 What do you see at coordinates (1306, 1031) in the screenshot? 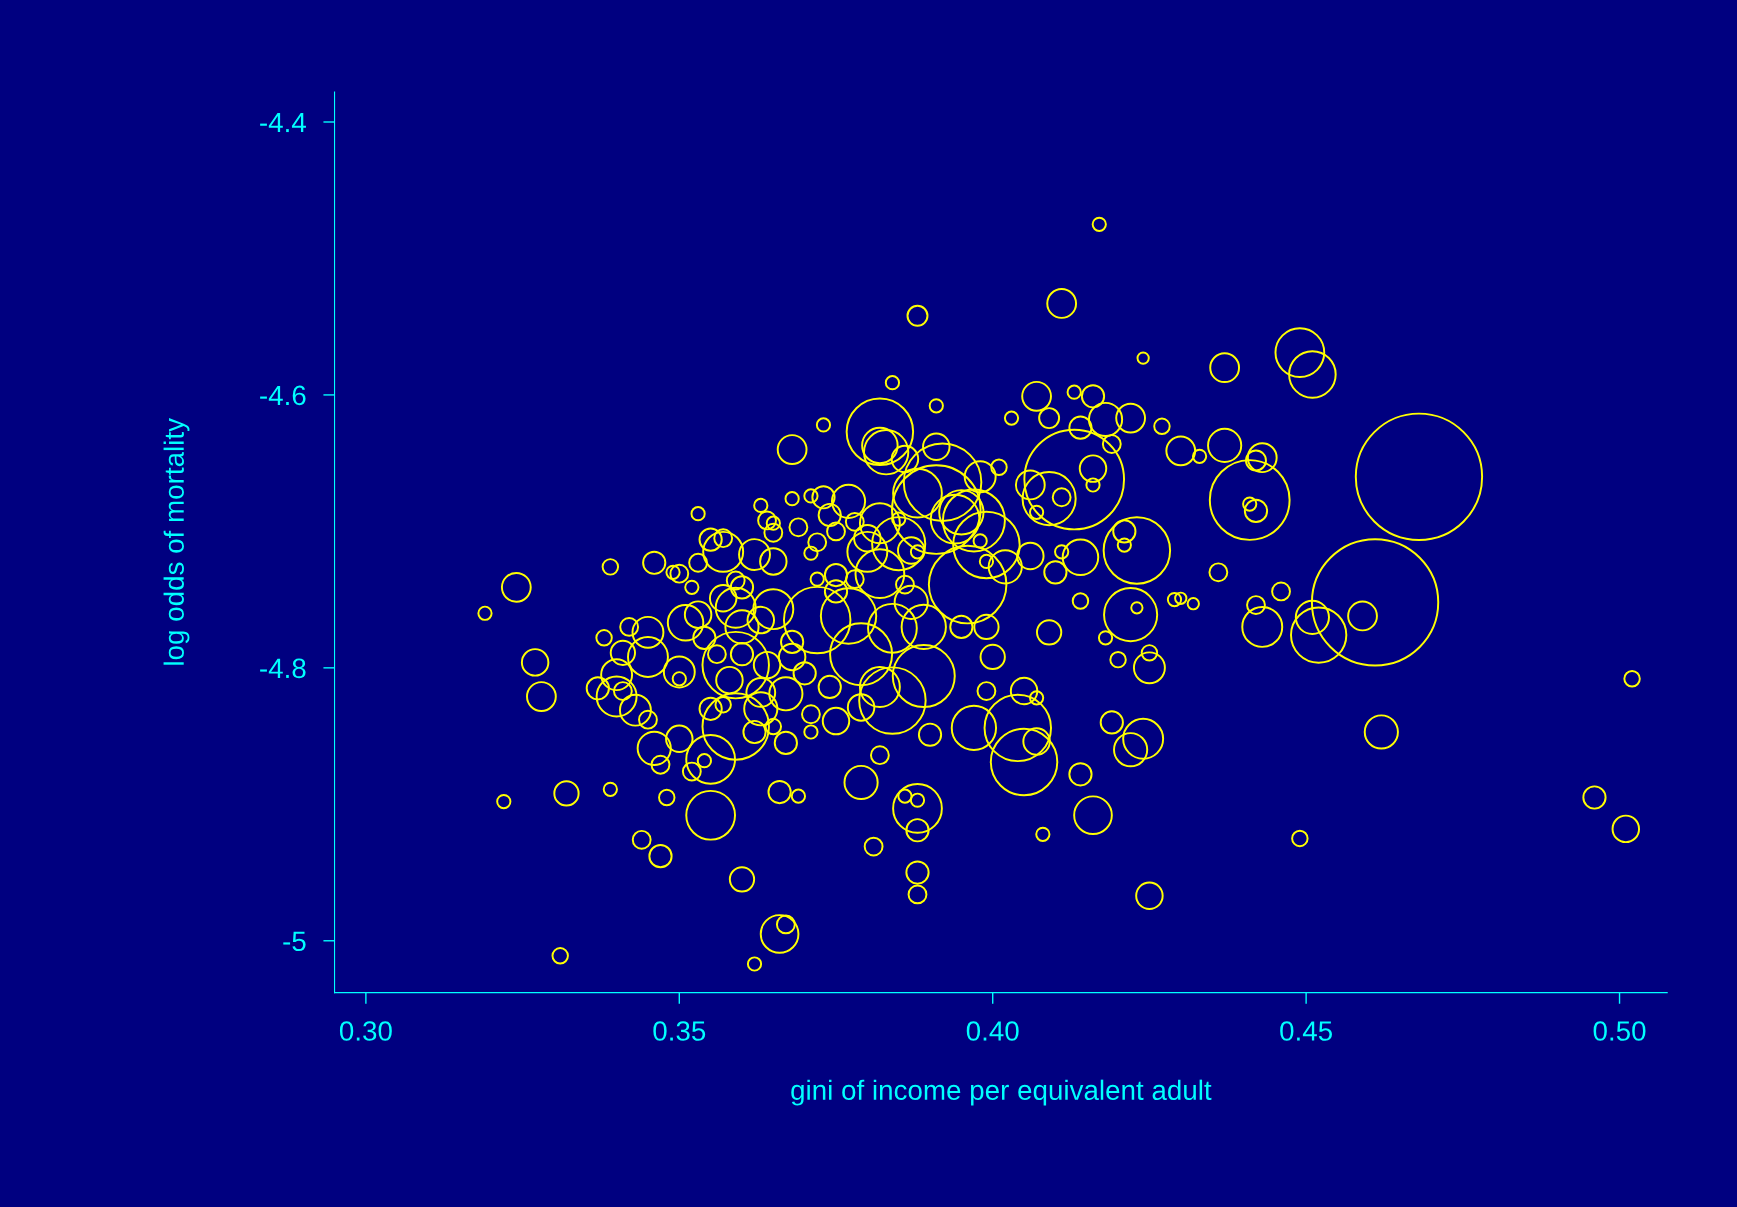
I see `x-tick-label: 0.45` at bounding box center [1306, 1031].